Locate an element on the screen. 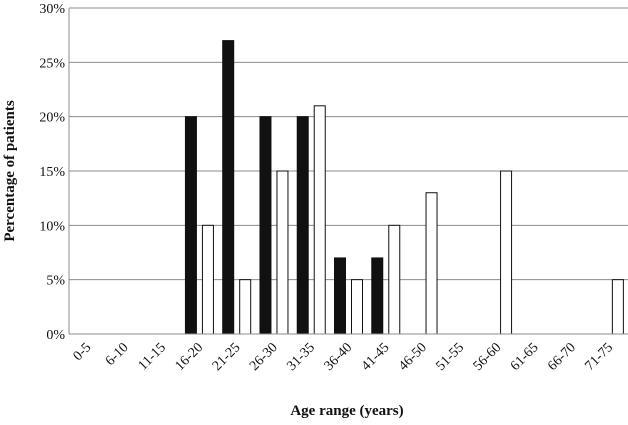 The height and width of the screenshot is (425, 628). y-tick-label: 25% is located at coordinates (52, 63).